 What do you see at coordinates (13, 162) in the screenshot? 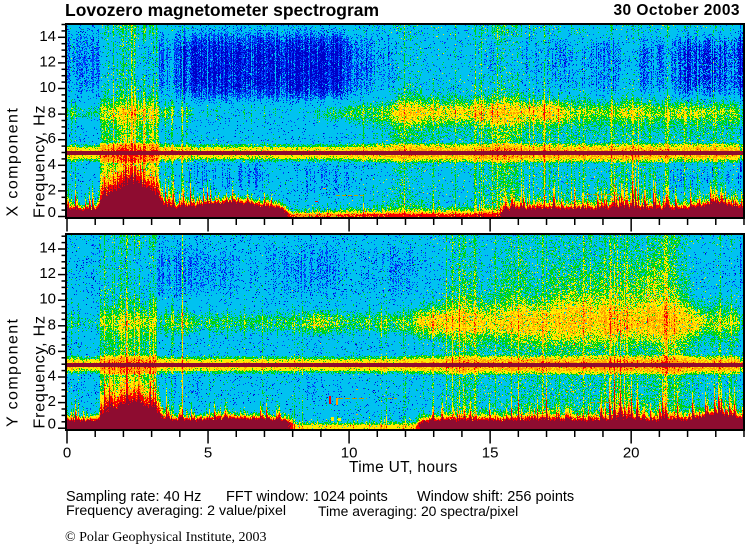
I see `svg-text: X component` at bounding box center [13, 162].